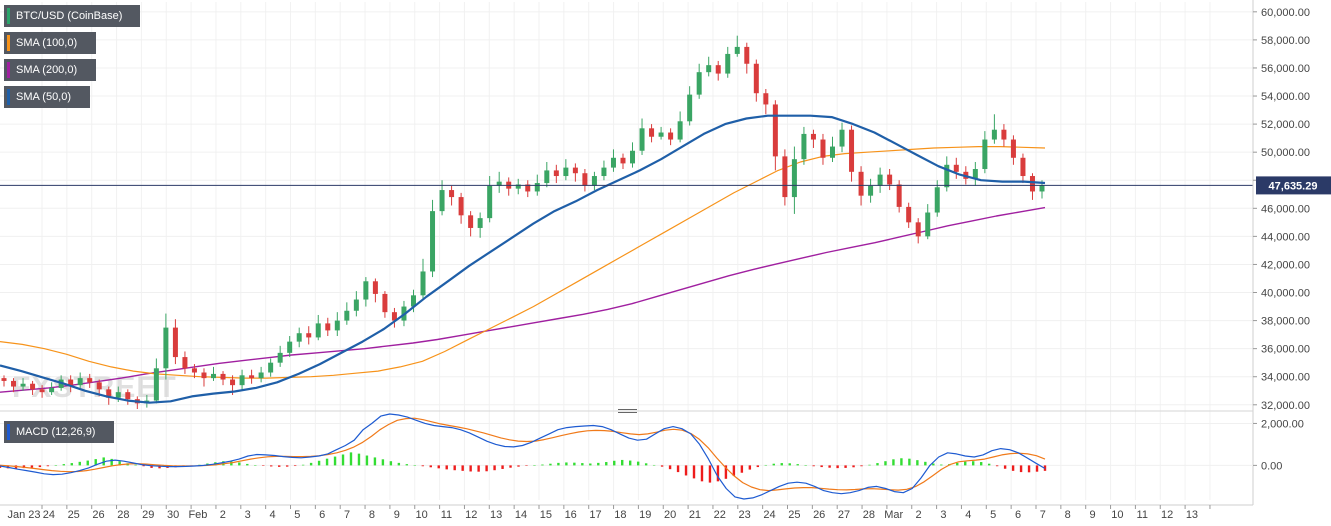  I want to click on date-tick-label: 20, so click(670, 515).